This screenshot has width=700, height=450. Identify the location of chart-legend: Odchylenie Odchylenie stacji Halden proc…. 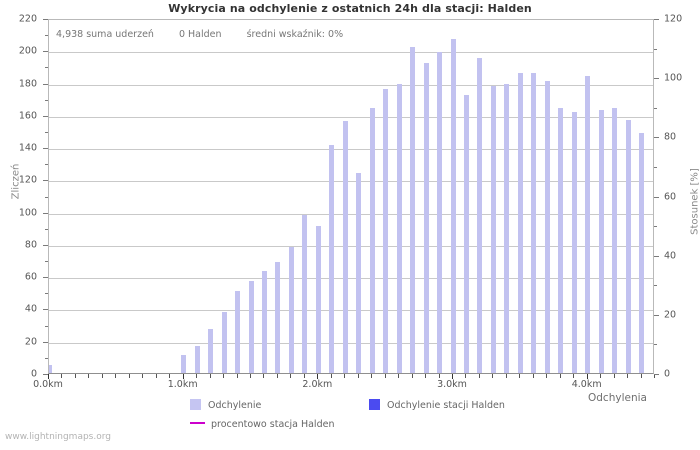
(350, 412).